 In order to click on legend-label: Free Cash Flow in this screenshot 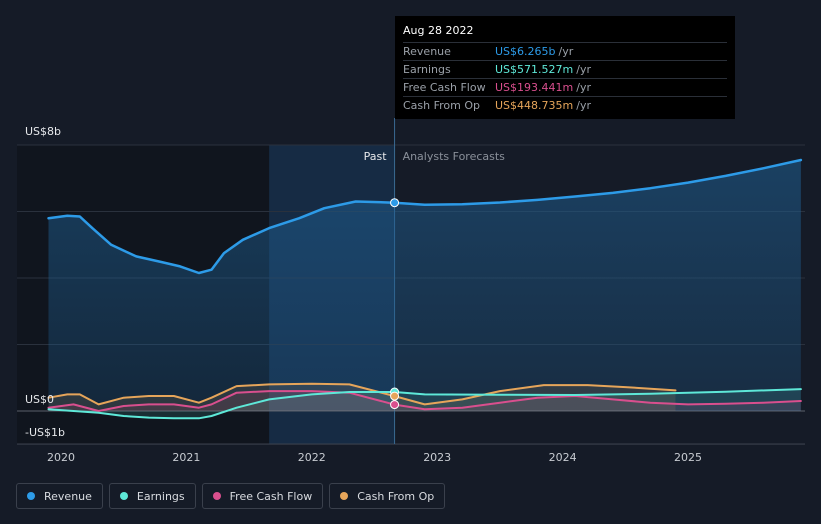, I will do `click(271, 496)`.